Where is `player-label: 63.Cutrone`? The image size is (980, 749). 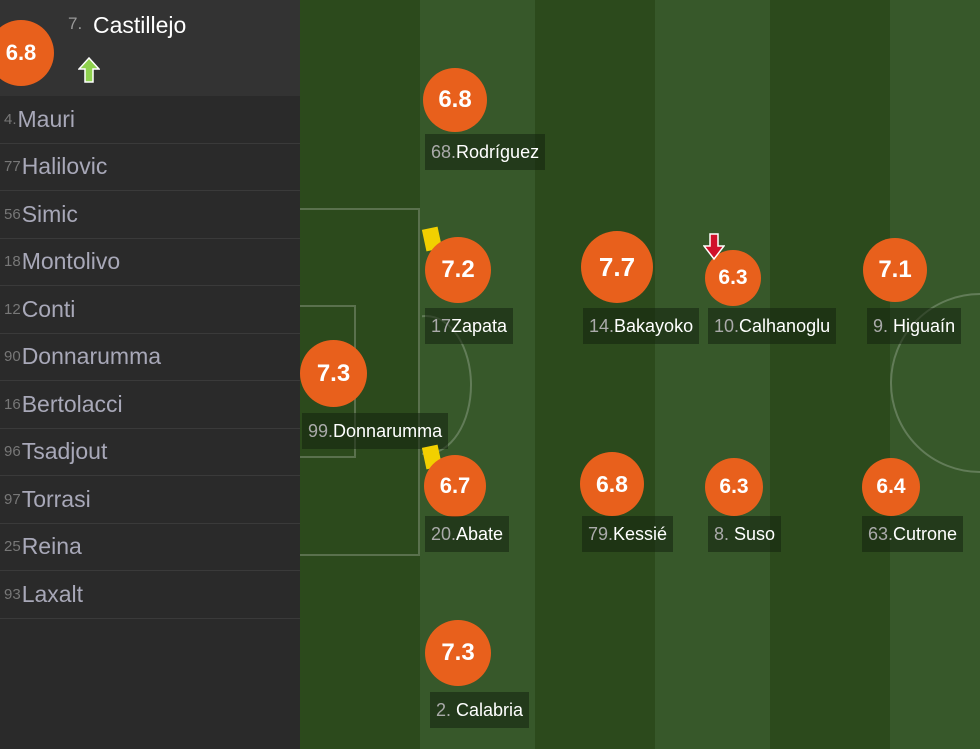 player-label: 63.Cutrone is located at coordinates (913, 534).